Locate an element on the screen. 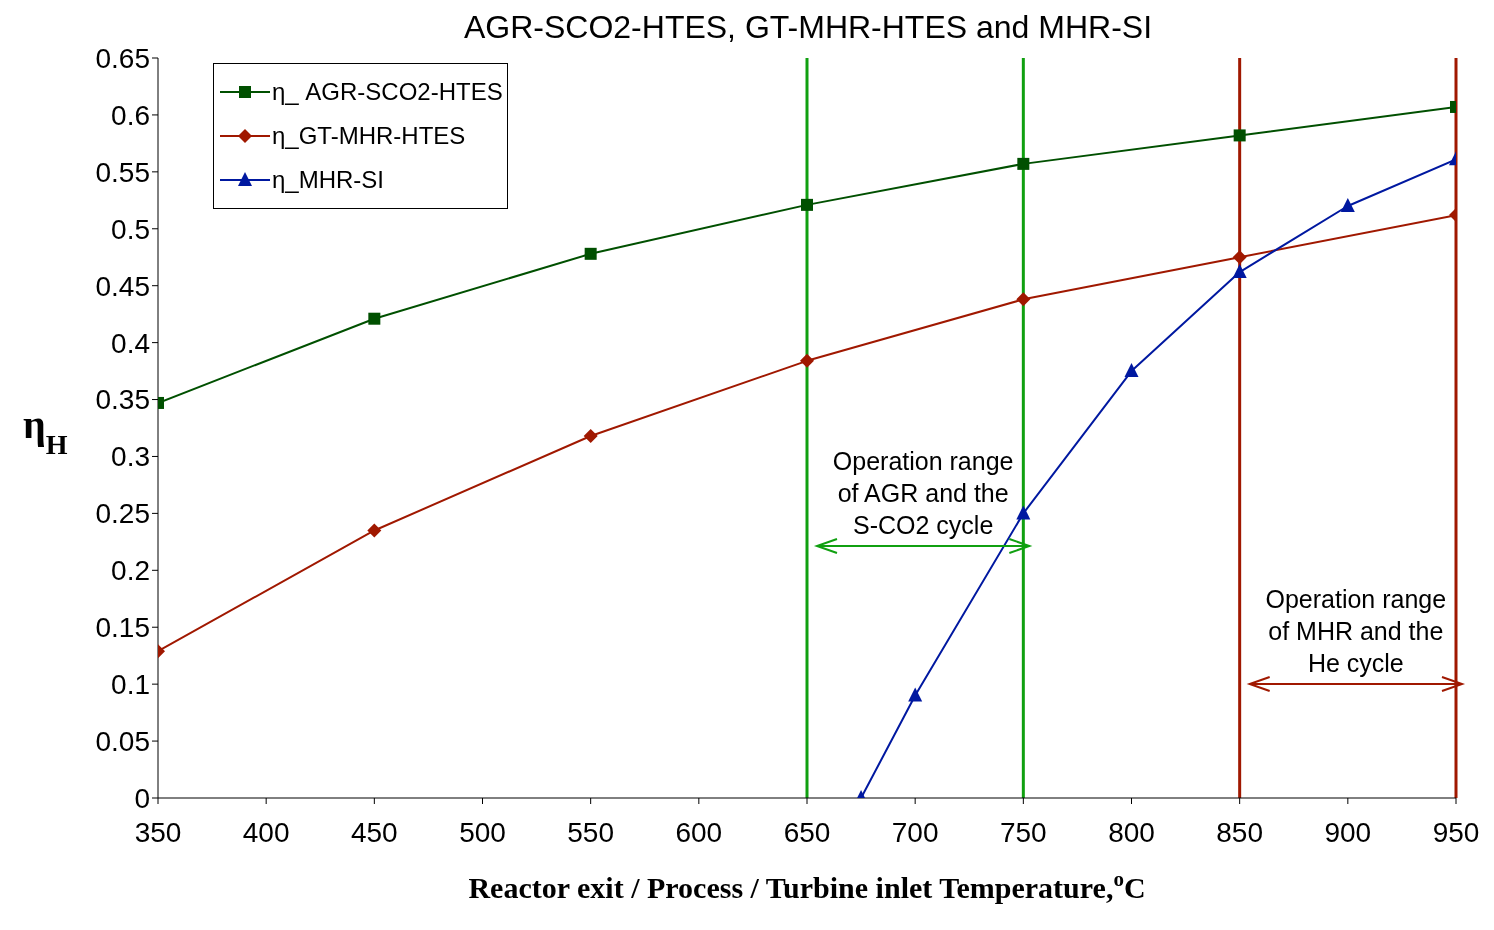  legend-label: η_ AGR-SCO2-HTES is located at coordinates (387, 92).